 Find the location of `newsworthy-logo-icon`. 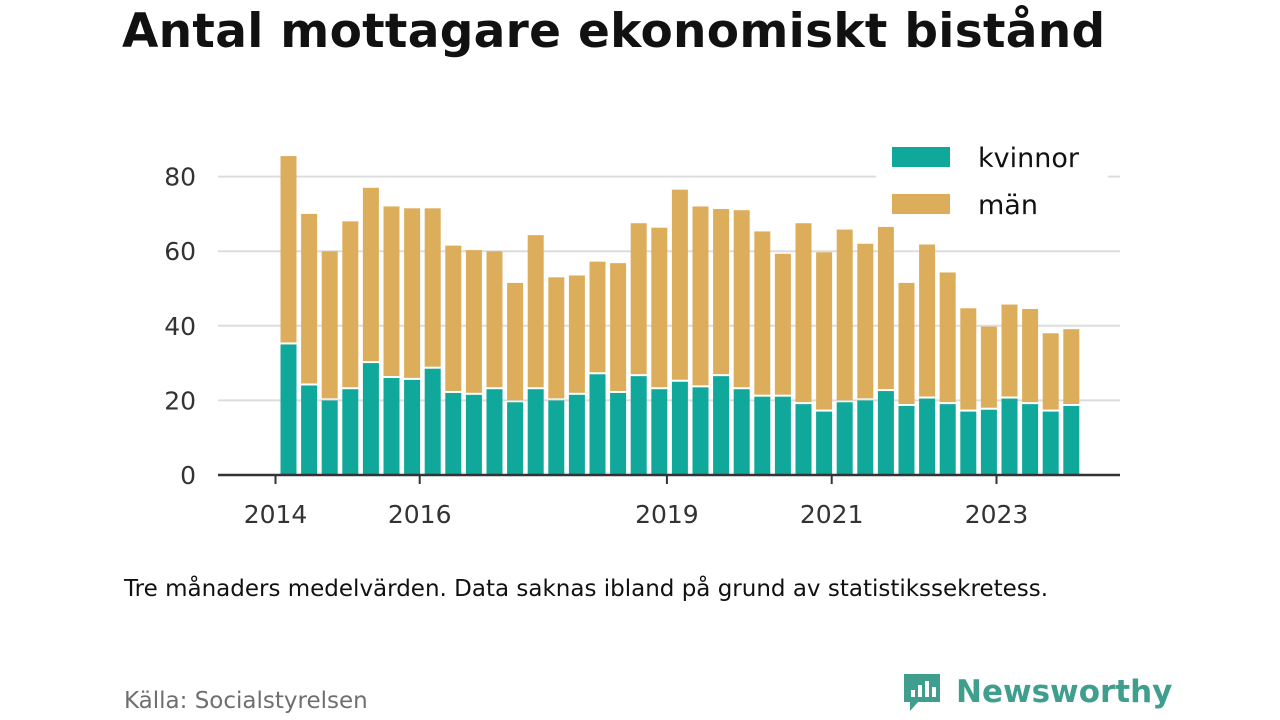

newsworthy-logo-icon is located at coordinates (922, 692).